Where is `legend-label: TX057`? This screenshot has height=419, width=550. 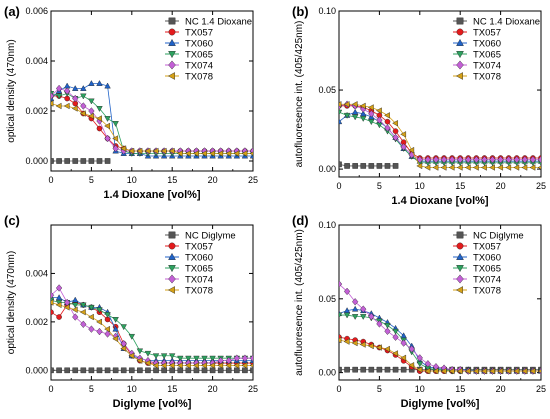
legend-label: TX057 is located at coordinates (487, 33).